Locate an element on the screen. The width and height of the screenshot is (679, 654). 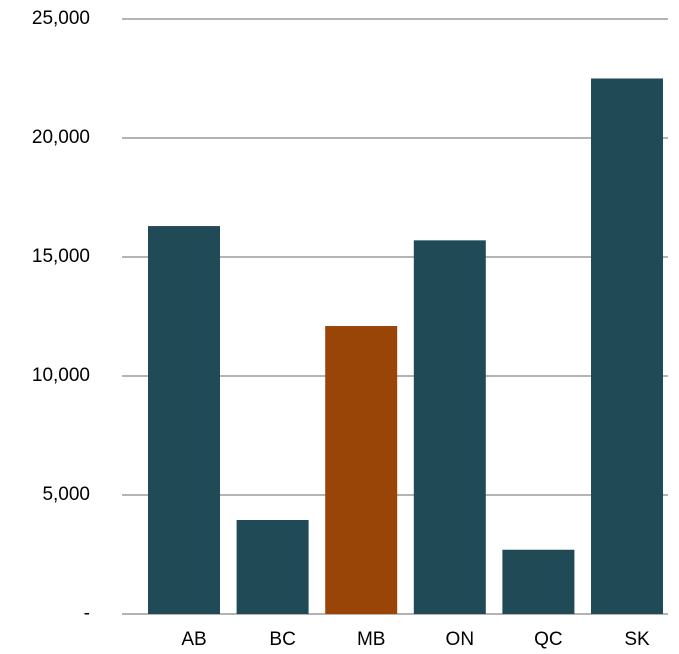
x-tick-label: AB is located at coordinates (193, 639).